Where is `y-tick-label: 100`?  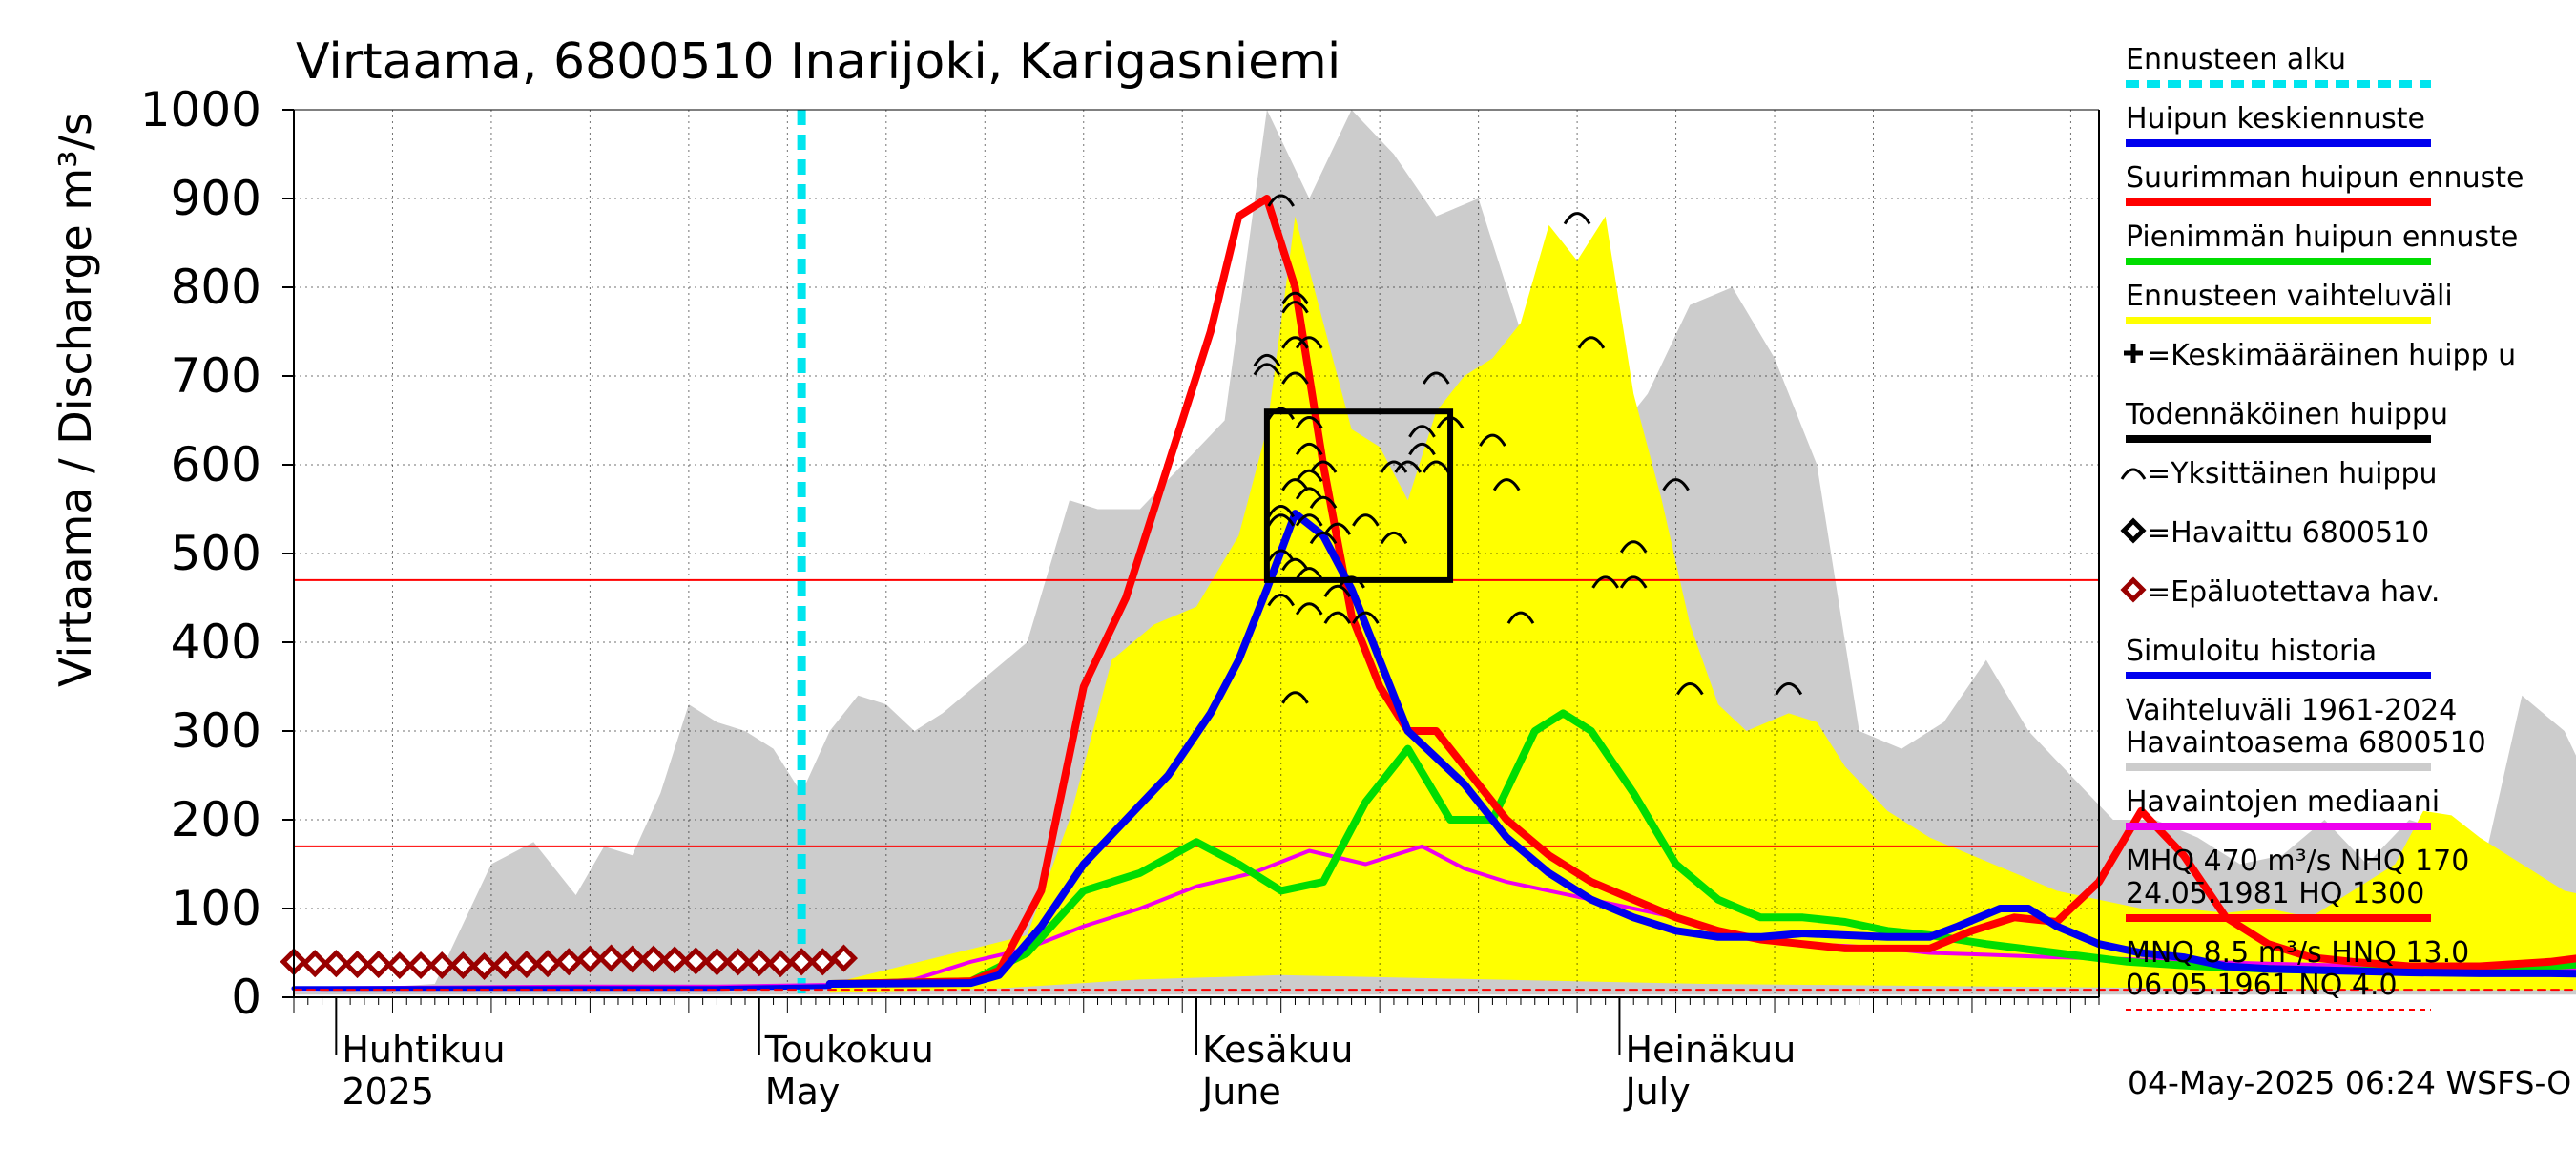 y-tick-label: 100 is located at coordinates (216, 908).